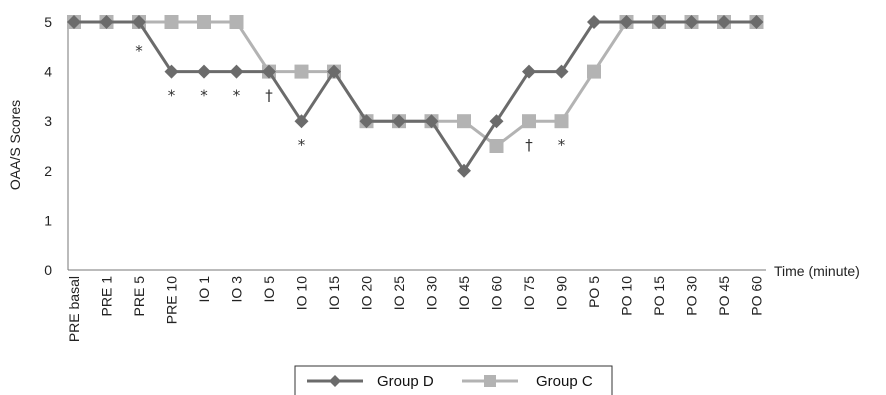 The image size is (886, 395). What do you see at coordinates (269, 289) in the screenshot?
I see `x-tick-label: IO 5` at bounding box center [269, 289].